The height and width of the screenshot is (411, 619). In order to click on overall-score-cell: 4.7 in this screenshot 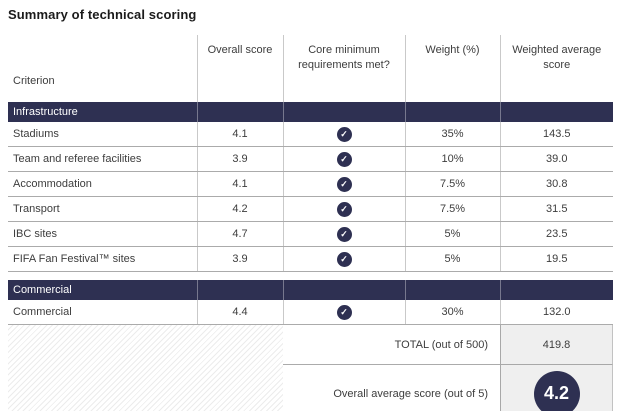, I will do `click(239, 234)`.